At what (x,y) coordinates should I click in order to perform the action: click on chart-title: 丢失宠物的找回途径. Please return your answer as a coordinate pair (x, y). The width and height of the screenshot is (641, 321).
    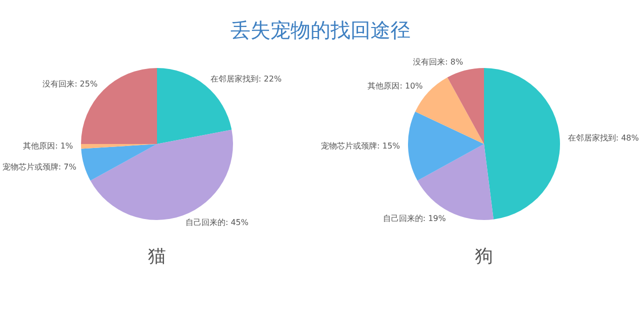
    Looking at the image, I should click on (321, 30).